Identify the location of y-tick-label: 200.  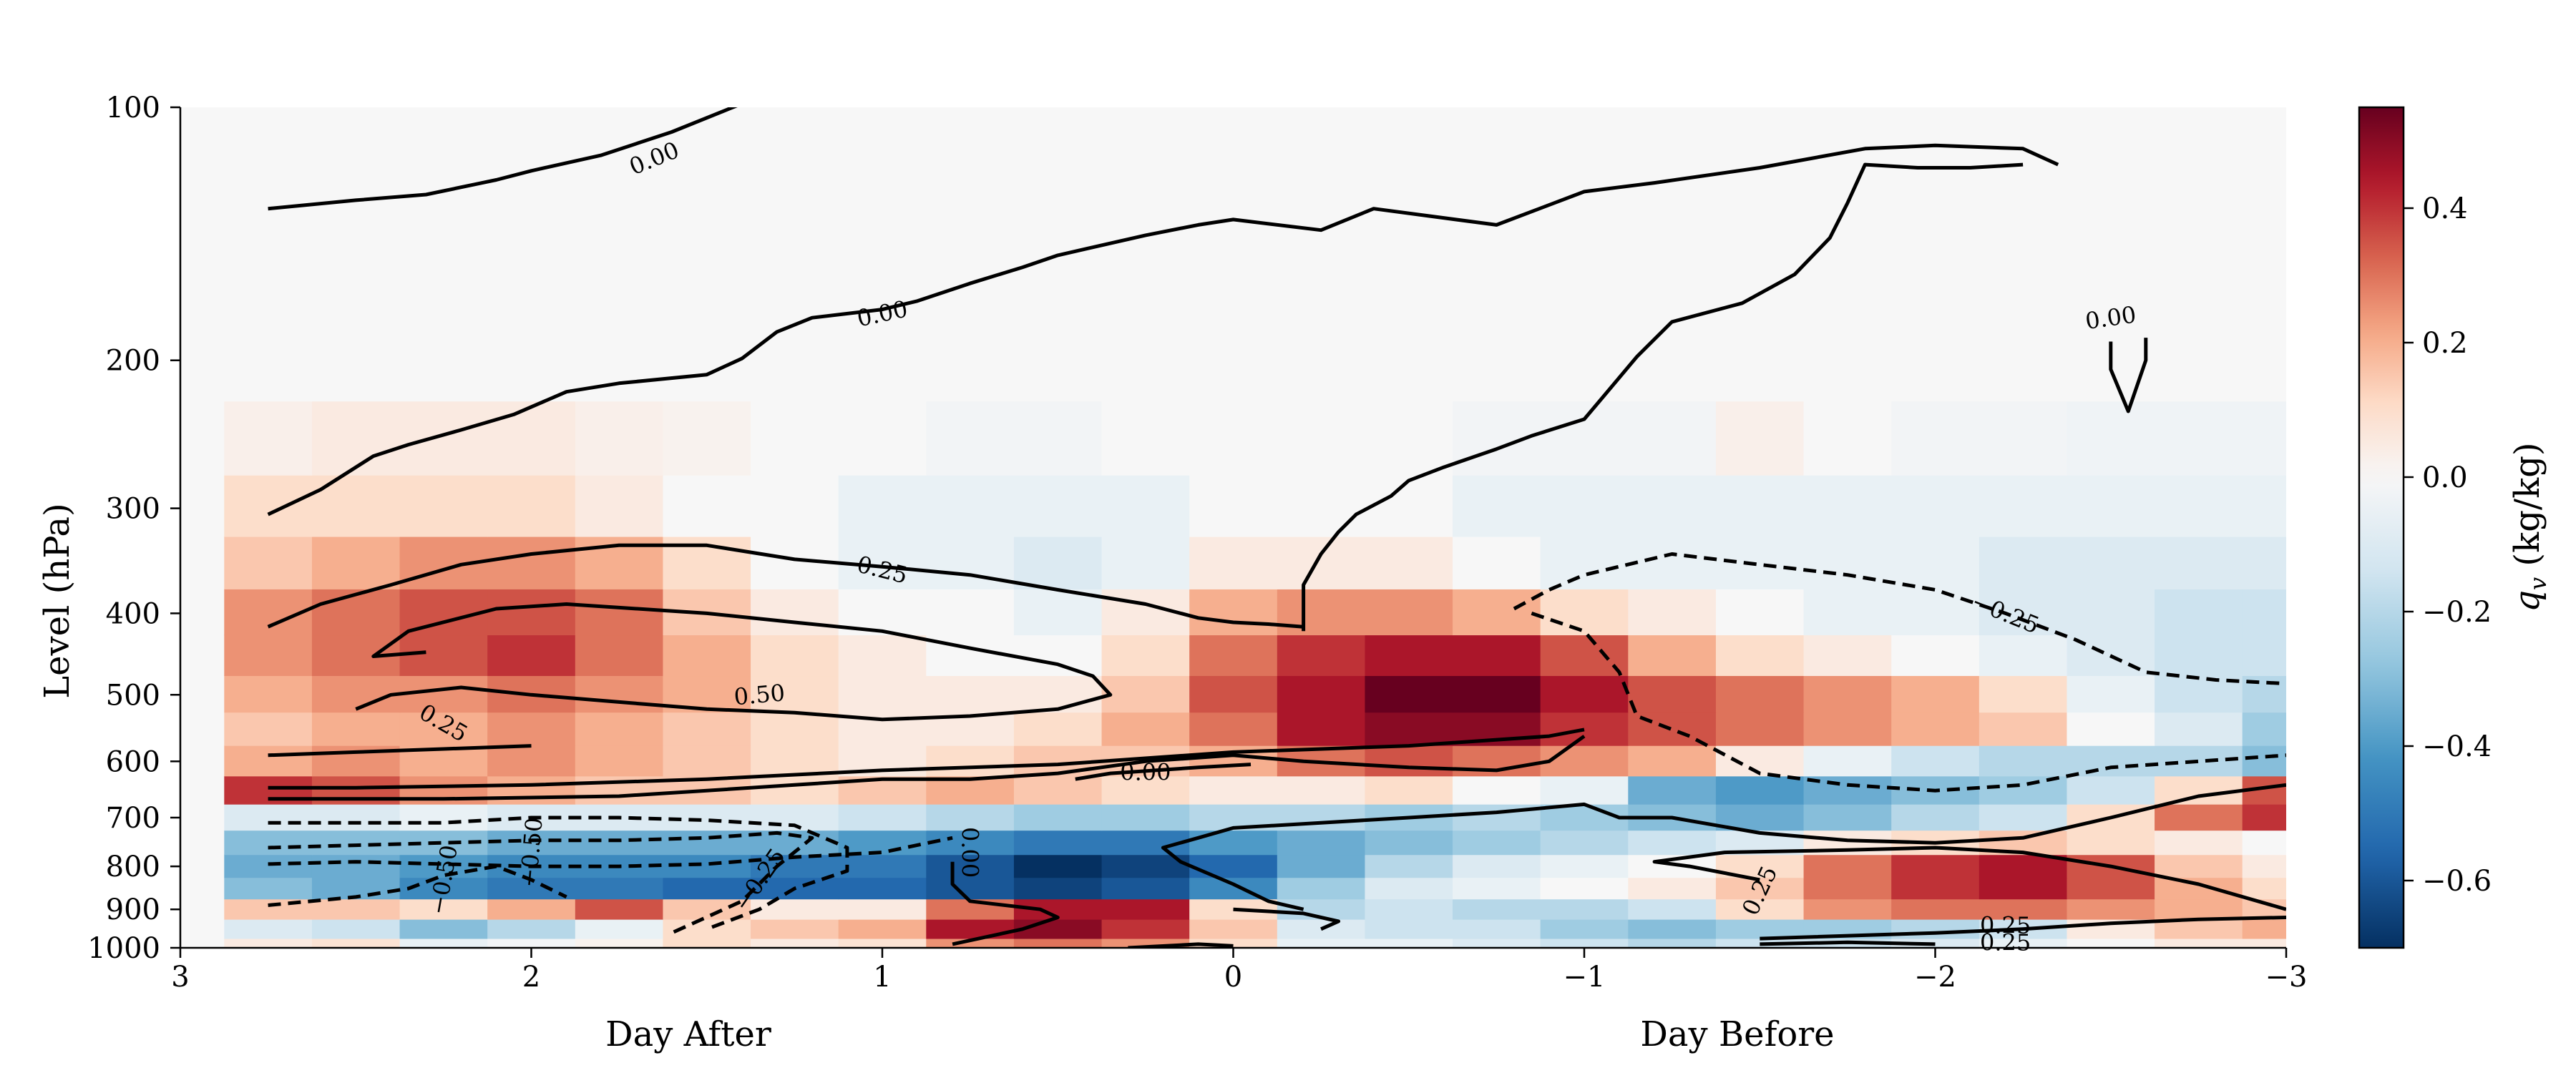
(133, 361).